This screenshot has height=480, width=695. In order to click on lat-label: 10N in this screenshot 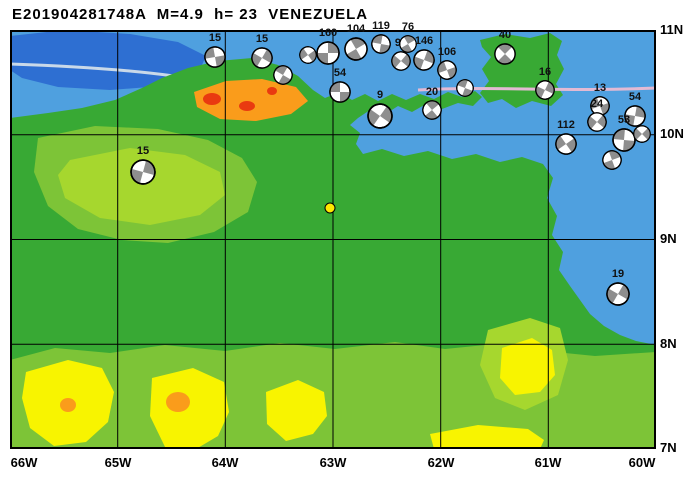, I will do `click(672, 133)`.